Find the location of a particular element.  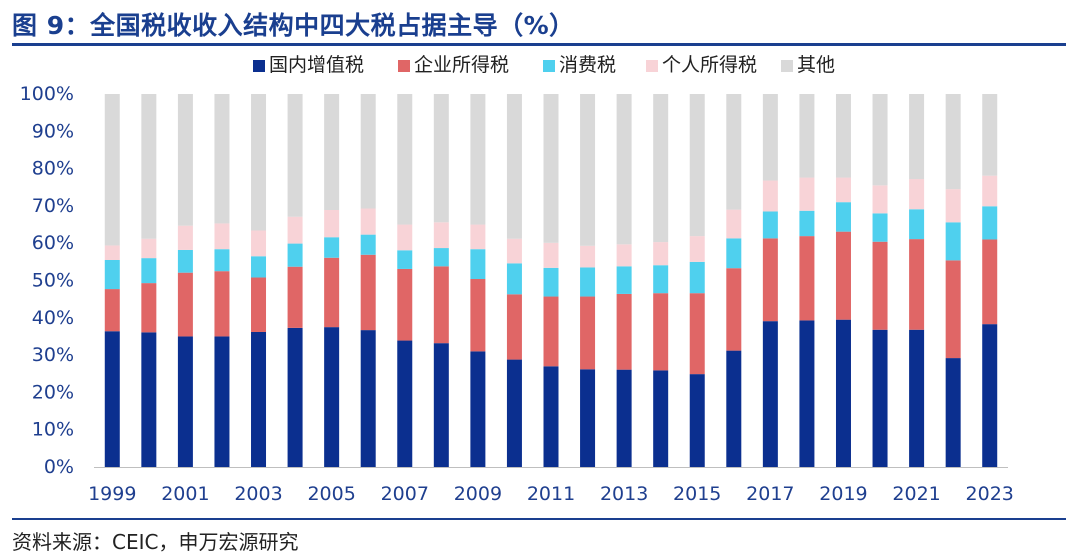

x-tick-label: 2015 is located at coordinates (697, 494).